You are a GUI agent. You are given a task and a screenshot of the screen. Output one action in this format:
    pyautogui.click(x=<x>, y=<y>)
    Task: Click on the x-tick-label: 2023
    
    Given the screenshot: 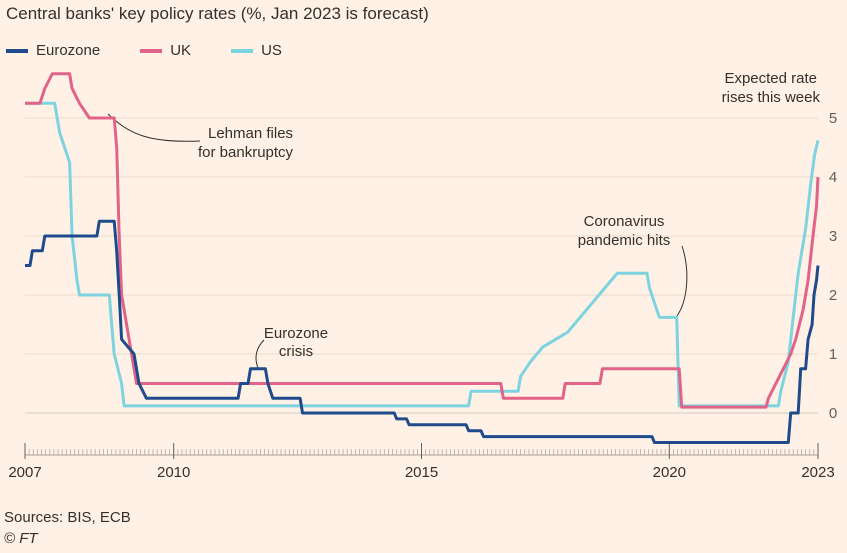 What is the action you would take?
    pyautogui.click(x=817, y=472)
    